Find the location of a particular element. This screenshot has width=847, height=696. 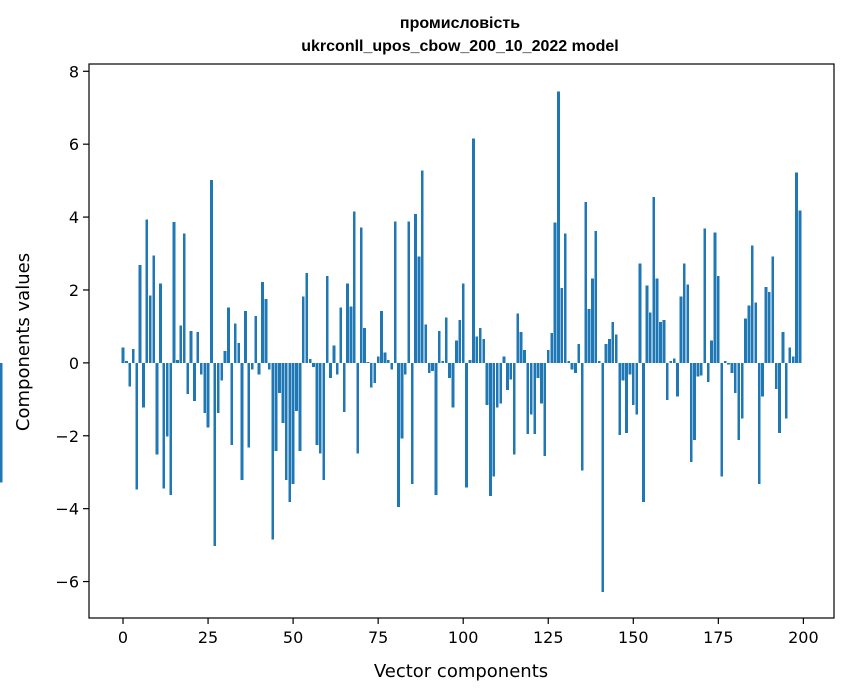

x-tick-label: 125 is located at coordinates (548, 637).